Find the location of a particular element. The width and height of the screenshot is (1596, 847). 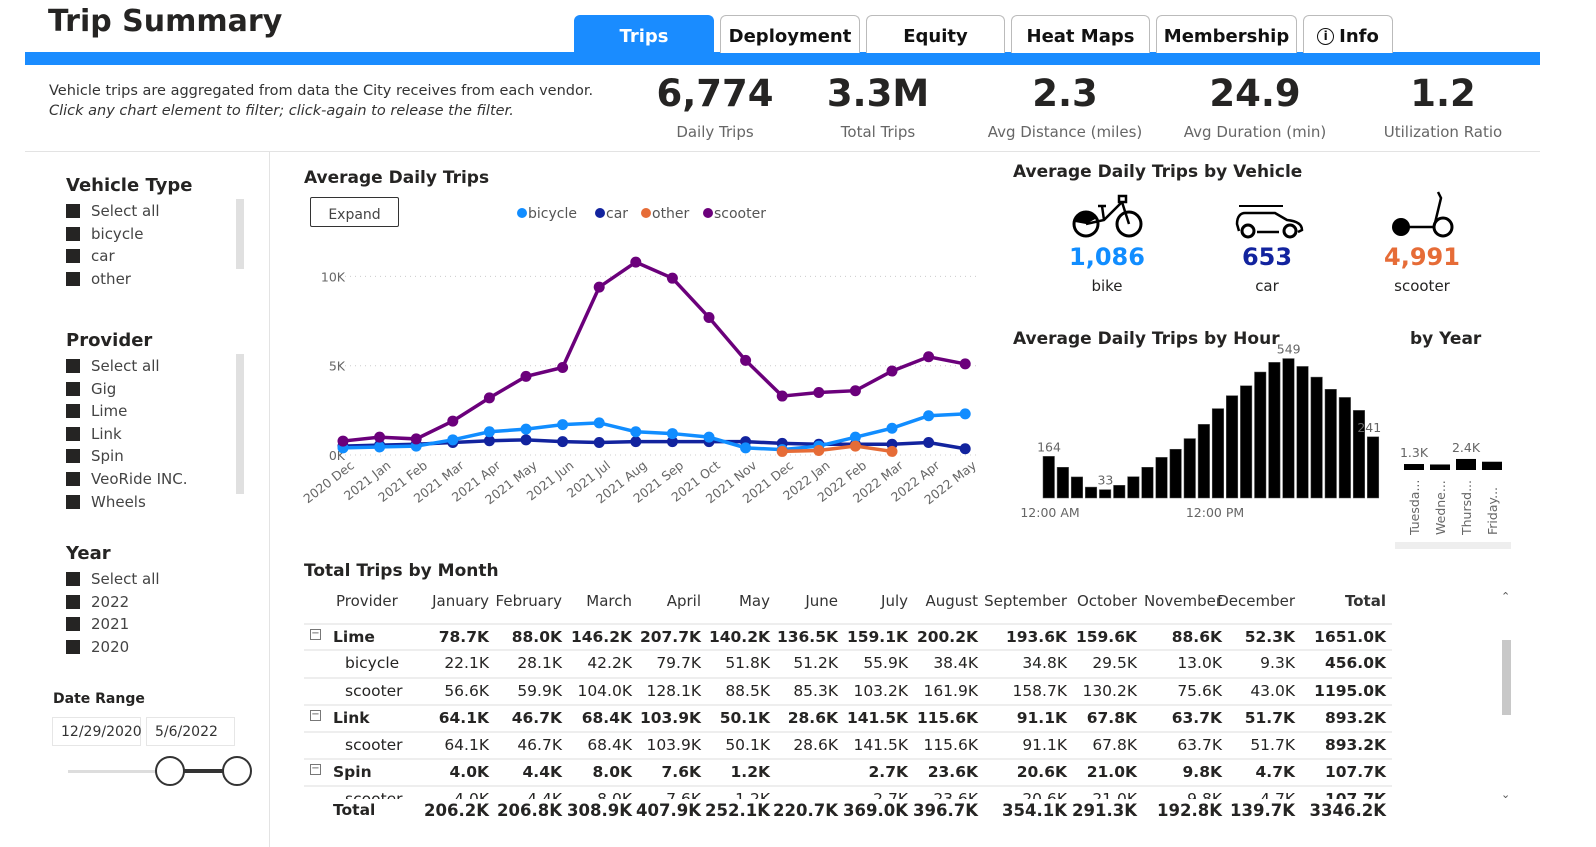

vehicle-type-scrollbar is located at coordinates (240, 234).